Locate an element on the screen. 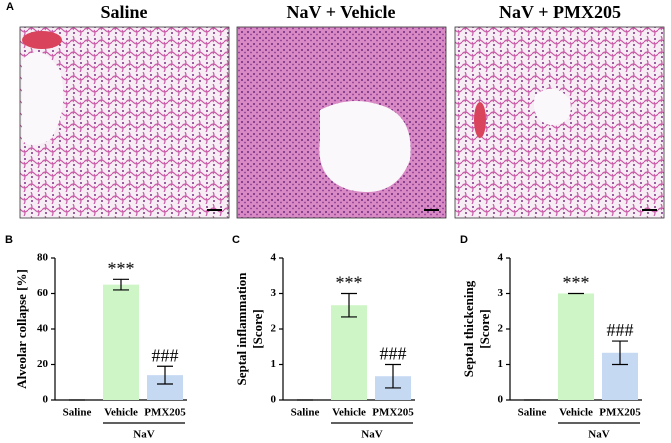  panel-label: C is located at coordinates (236, 240).